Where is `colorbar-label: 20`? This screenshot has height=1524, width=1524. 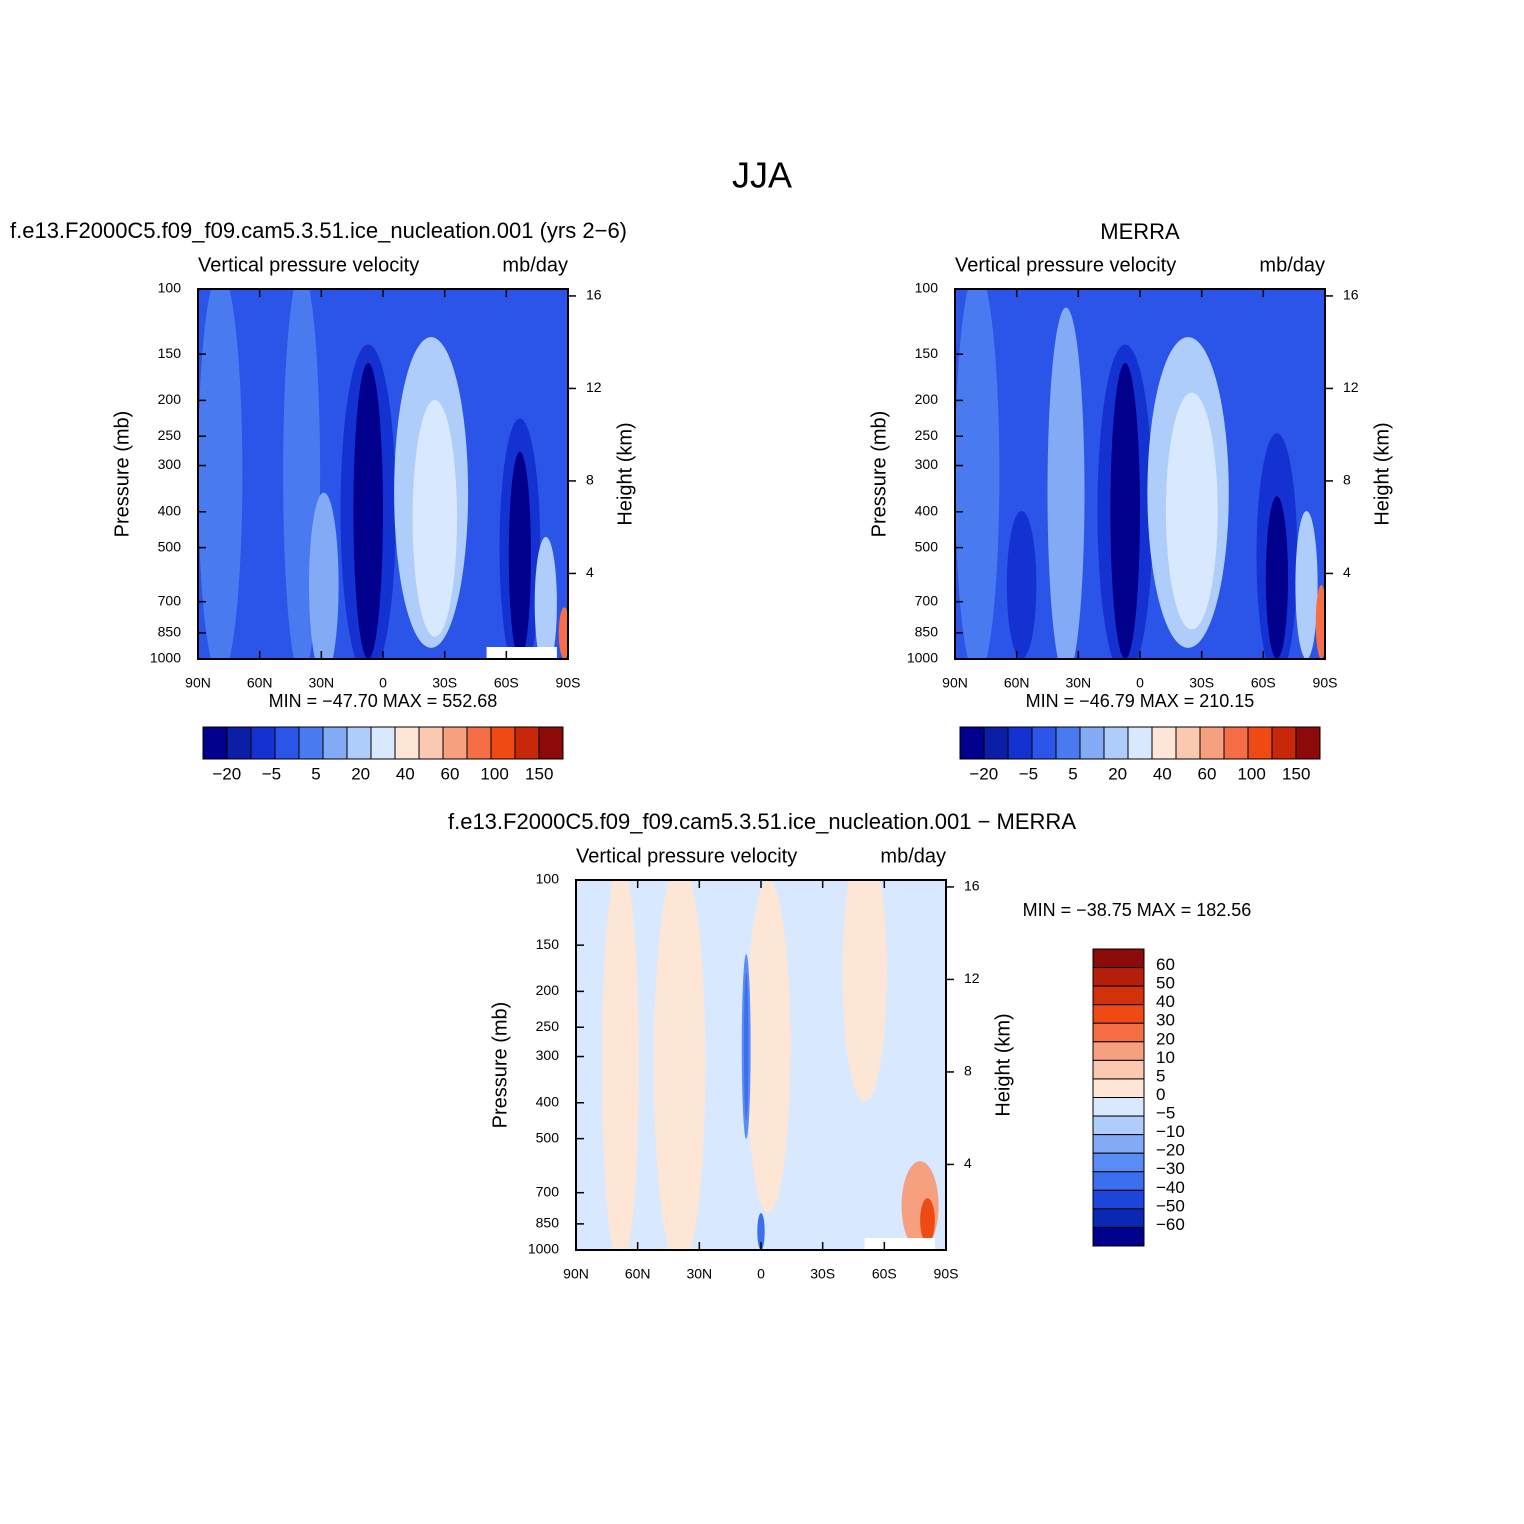
colorbar-label: 20 is located at coordinates (360, 773).